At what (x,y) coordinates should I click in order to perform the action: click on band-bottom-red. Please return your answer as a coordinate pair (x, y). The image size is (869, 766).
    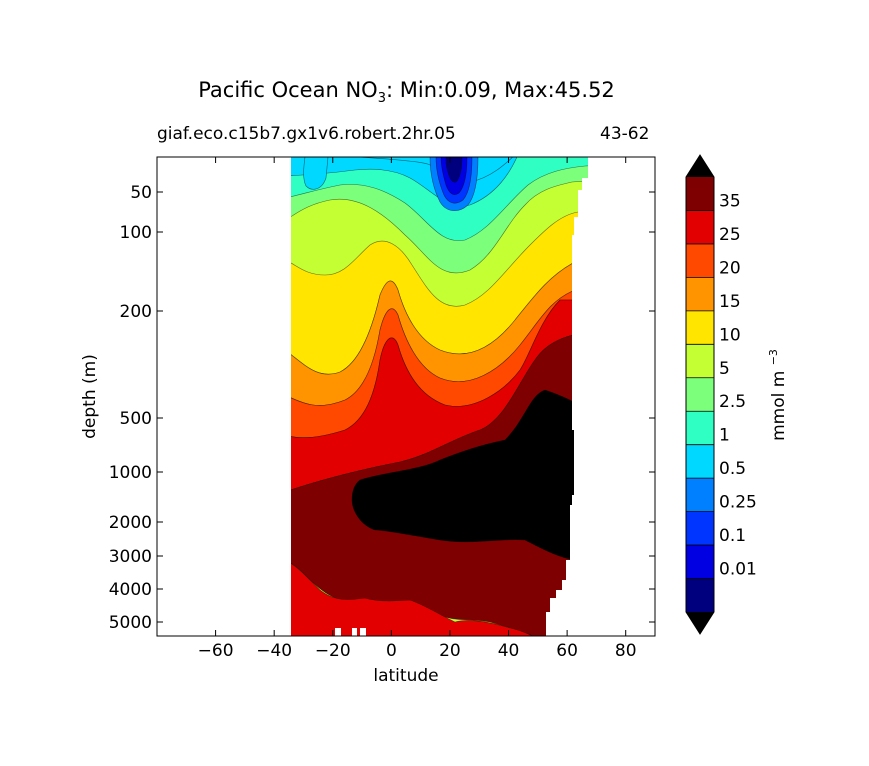
    Looking at the image, I should click on (420, 597).